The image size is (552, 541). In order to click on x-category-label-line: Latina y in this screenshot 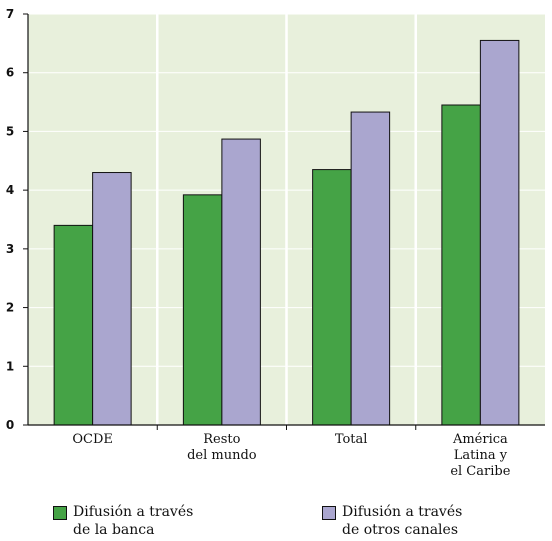, I will do `click(481, 455)`.